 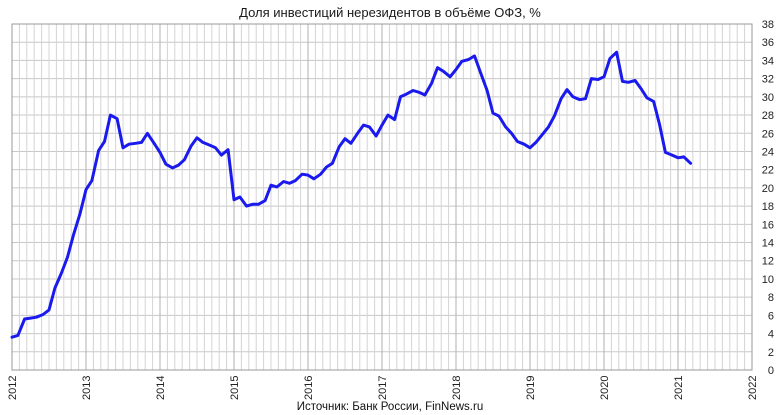 What do you see at coordinates (768, 116) in the screenshot?
I see `y-tick-label: 28` at bounding box center [768, 116].